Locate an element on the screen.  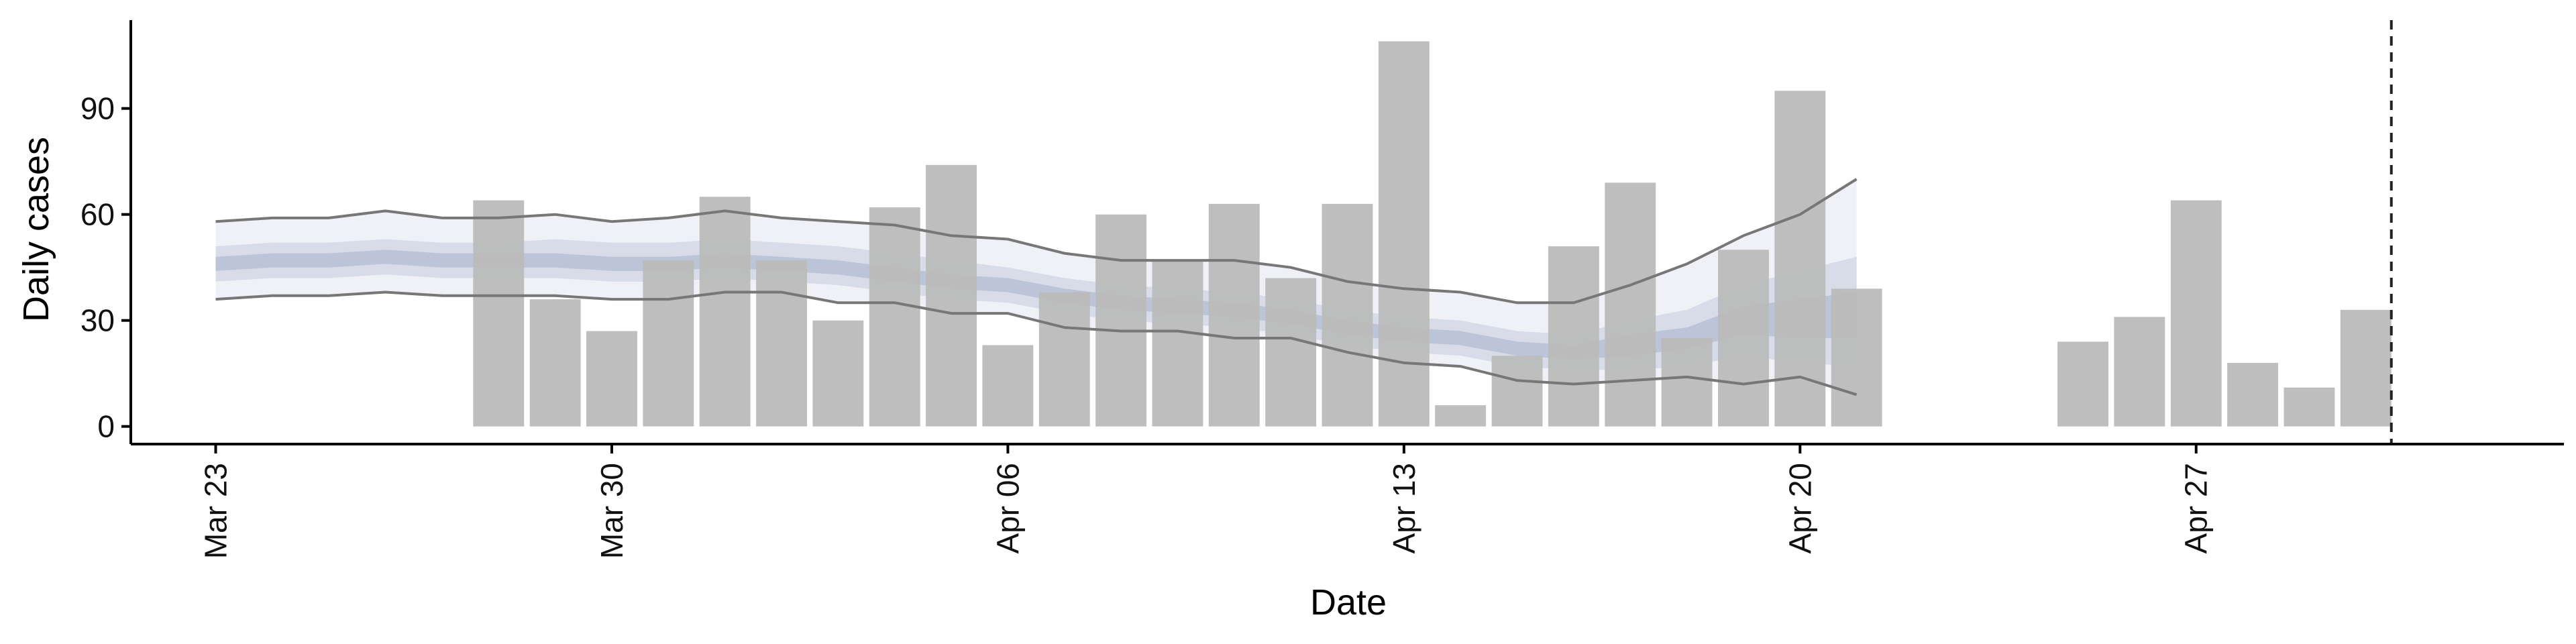
x-tick-label-2020-03-23: Mar 23 is located at coordinates (216, 511).